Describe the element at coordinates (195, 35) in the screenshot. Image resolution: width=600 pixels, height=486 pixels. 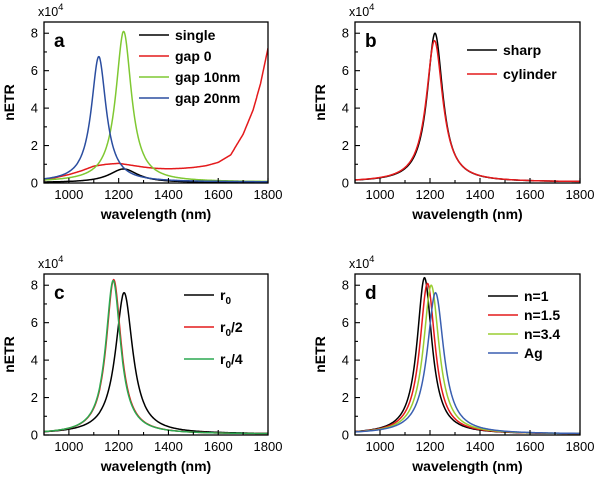
I see `legend-label: single` at that location.